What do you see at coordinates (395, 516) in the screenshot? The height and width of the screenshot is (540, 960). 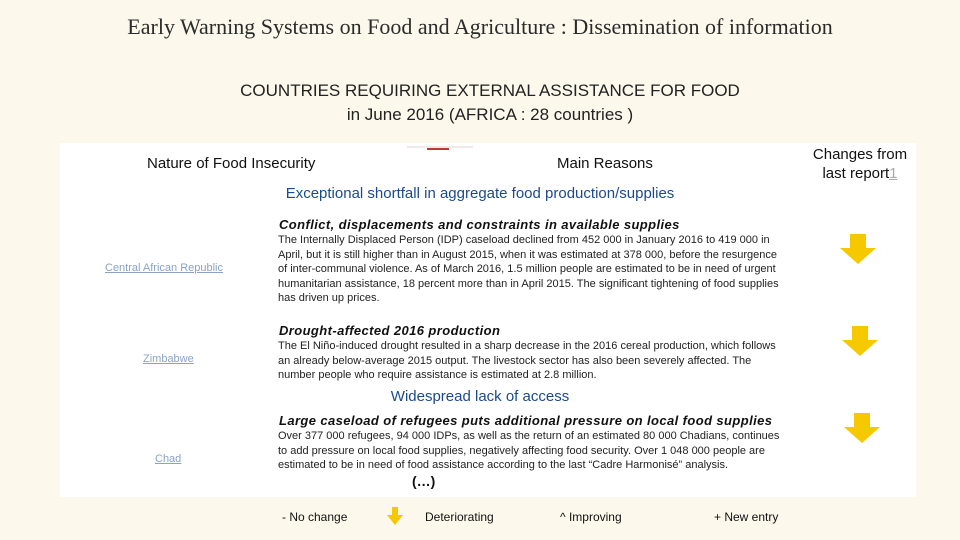 I see `legend-deteriorating-arrow-icon` at bounding box center [395, 516].